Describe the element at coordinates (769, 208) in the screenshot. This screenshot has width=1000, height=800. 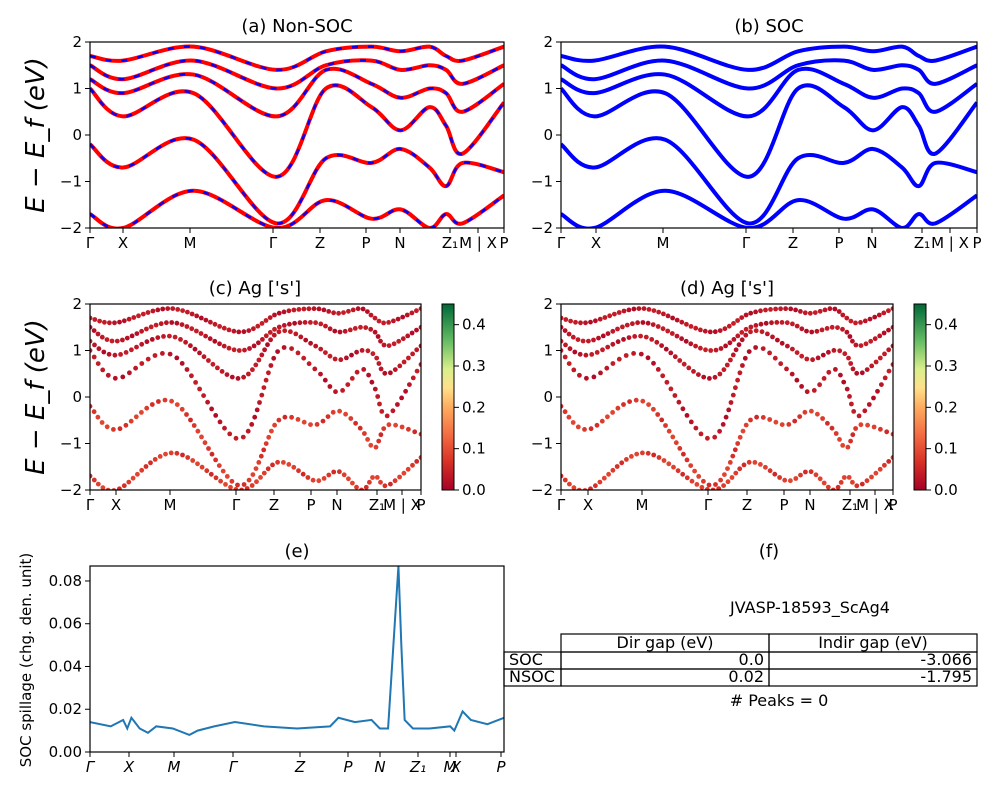
I see `soc-band` at that location.